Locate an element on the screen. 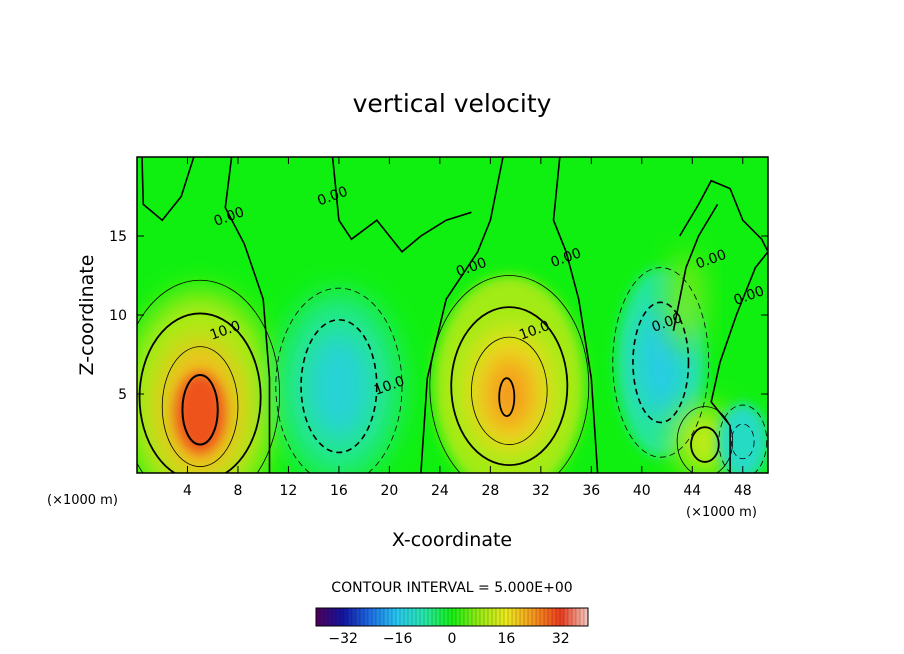 The height and width of the screenshot is (654, 904). x-unit-right: (×1000 m) is located at coordinates (721, 512).